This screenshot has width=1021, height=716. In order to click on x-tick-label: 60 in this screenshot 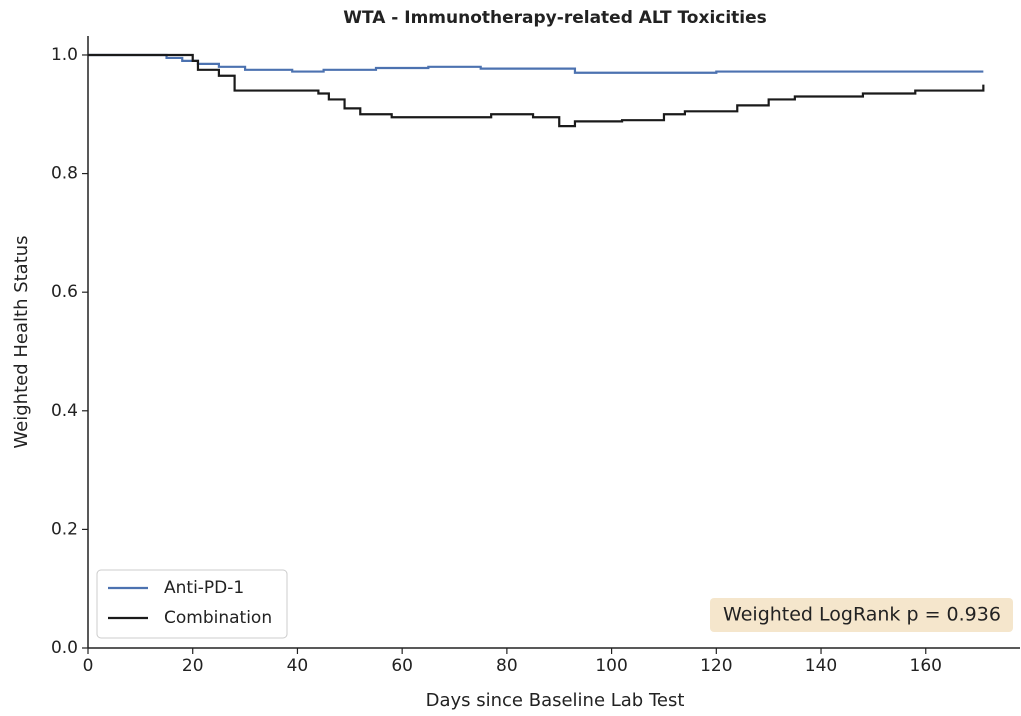, I will do `click(402, 666)`.